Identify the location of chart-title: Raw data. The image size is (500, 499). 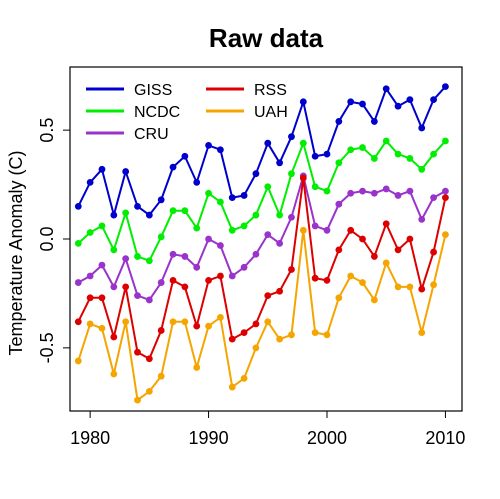
(266, 38).